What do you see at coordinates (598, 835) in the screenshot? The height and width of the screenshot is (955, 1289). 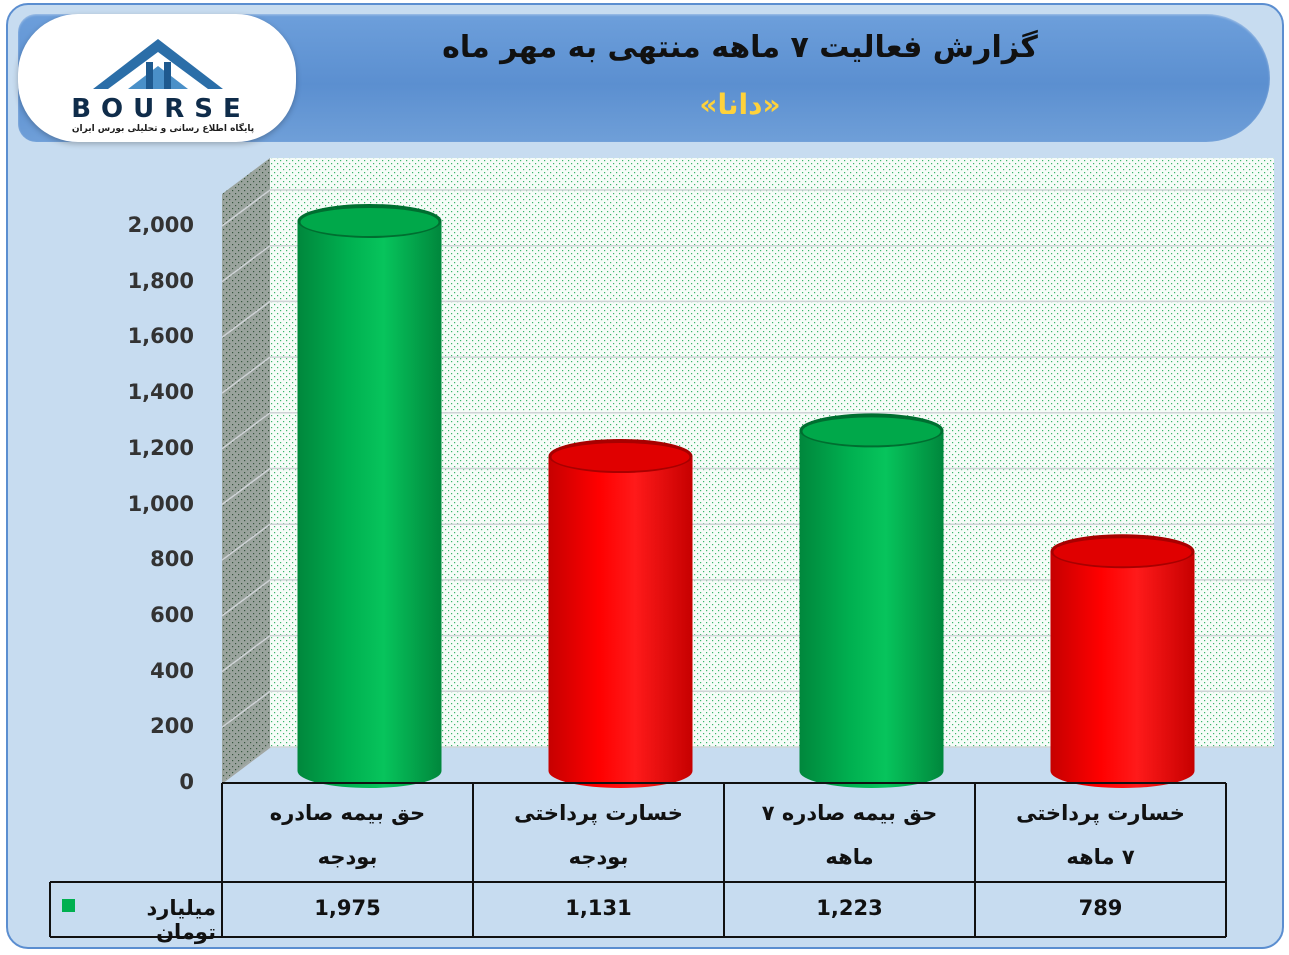 I see `category-label: خسارت پرداختی بودجه` at bounding box center [598, 835].